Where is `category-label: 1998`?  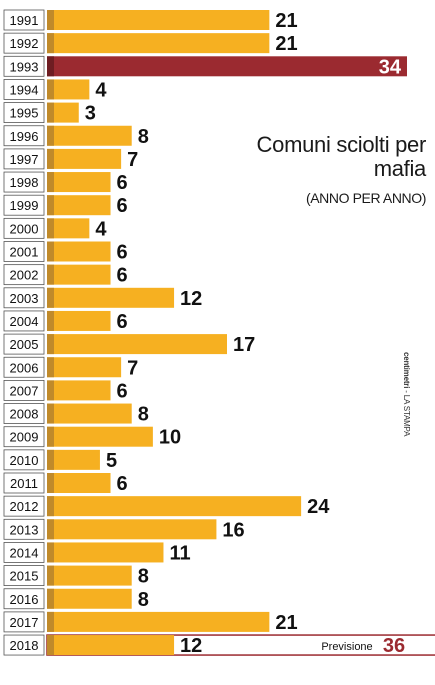 category-label: 1998 is located at coordinates (24, 182).